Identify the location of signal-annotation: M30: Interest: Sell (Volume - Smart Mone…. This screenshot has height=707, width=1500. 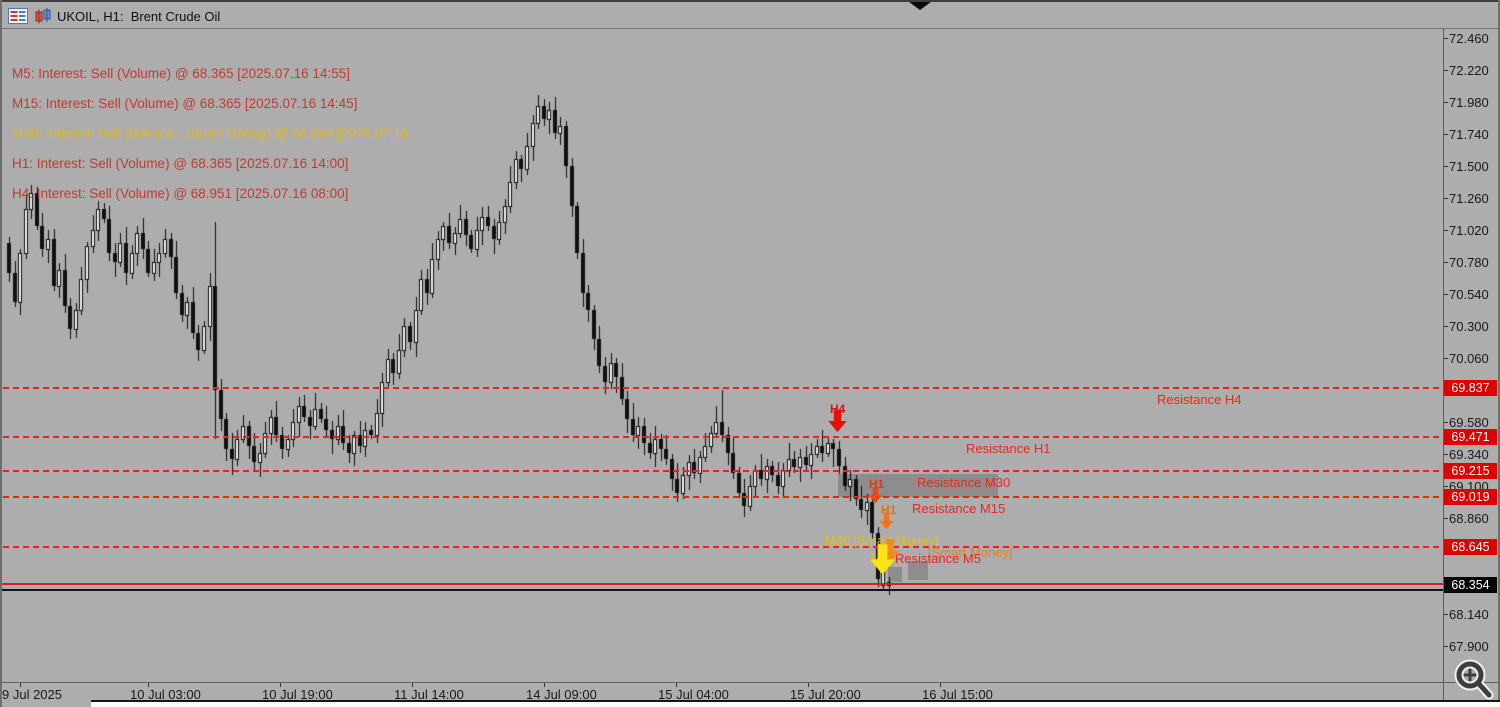
(210, 133).